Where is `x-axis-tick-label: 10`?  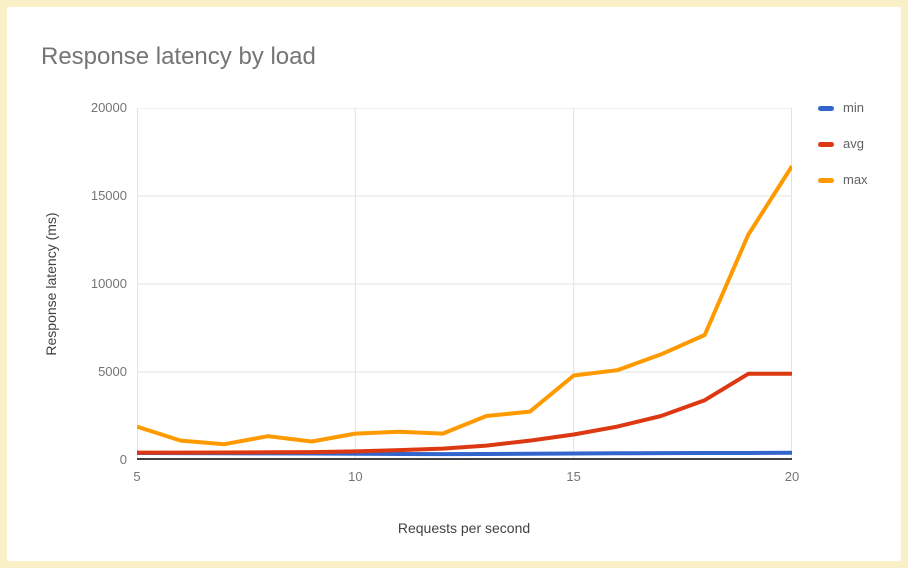 x-axis-tick-label: 10 is located at coordinates (355, 476).